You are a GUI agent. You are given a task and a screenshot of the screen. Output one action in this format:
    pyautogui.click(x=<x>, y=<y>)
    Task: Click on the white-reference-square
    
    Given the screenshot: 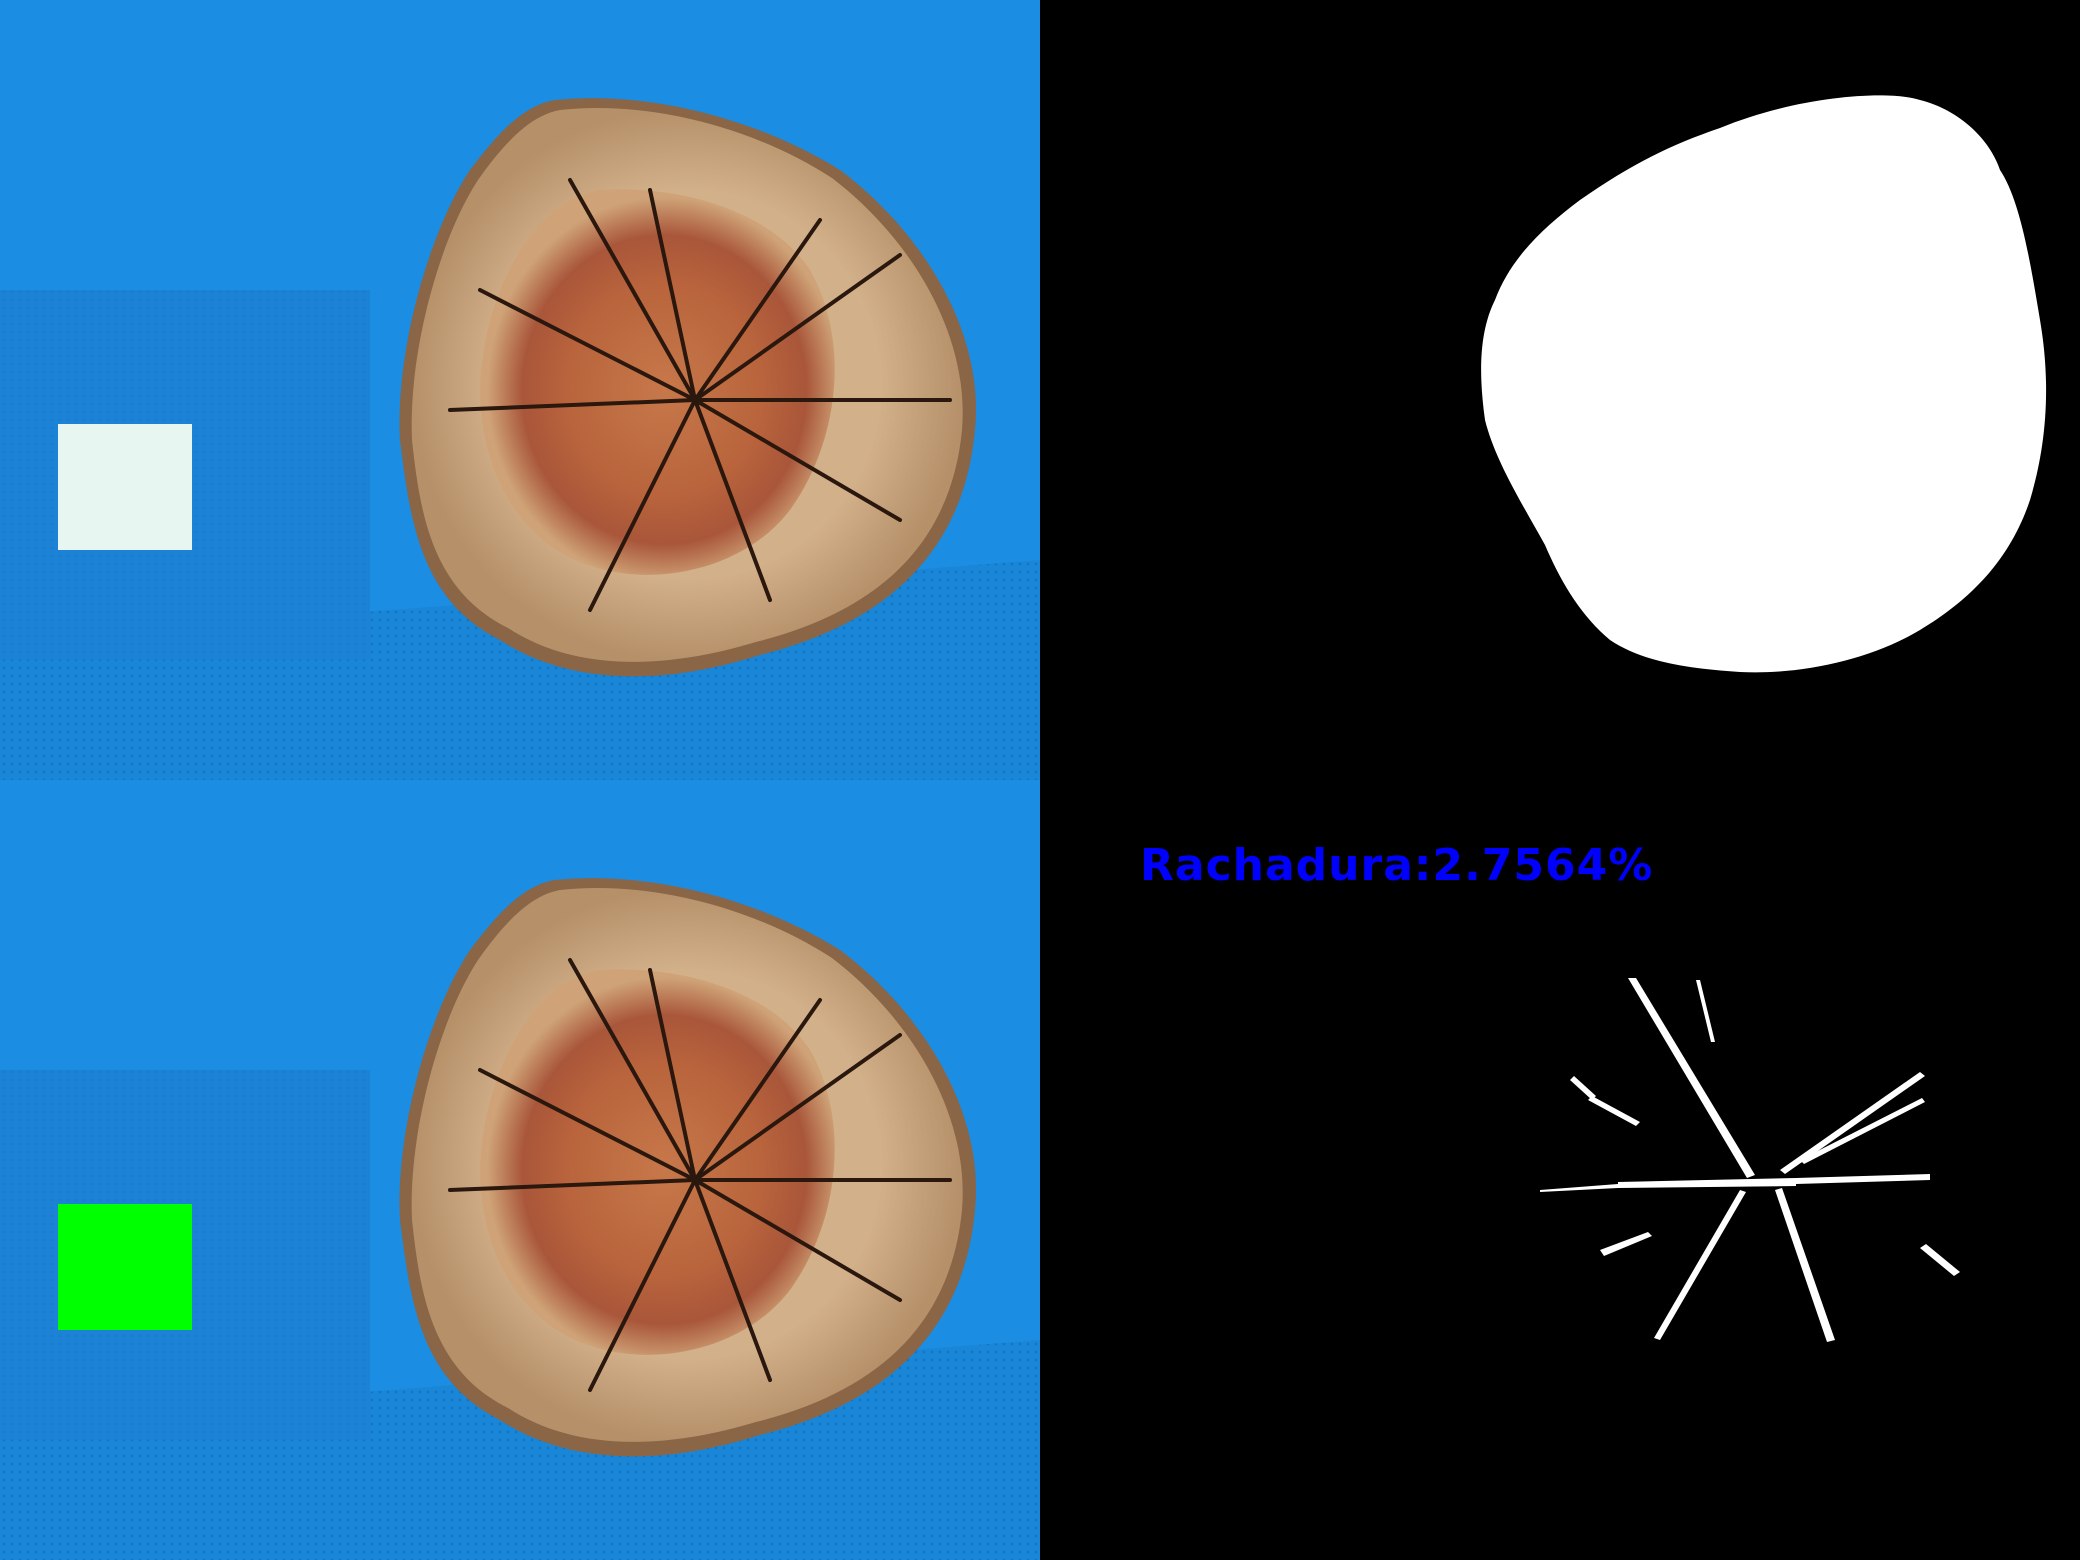 What is the action you would take?
    pyautogui.click(x=125, y=487)
    